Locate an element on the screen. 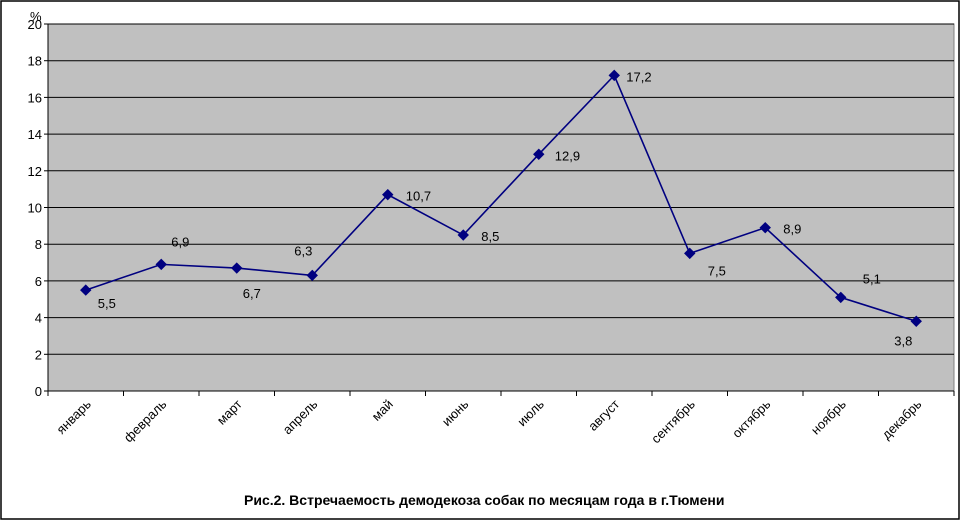 Image resolution: width=960 pixels, height=520 pixels. y-tick-label: 20 is located at coordinates (35, 24).